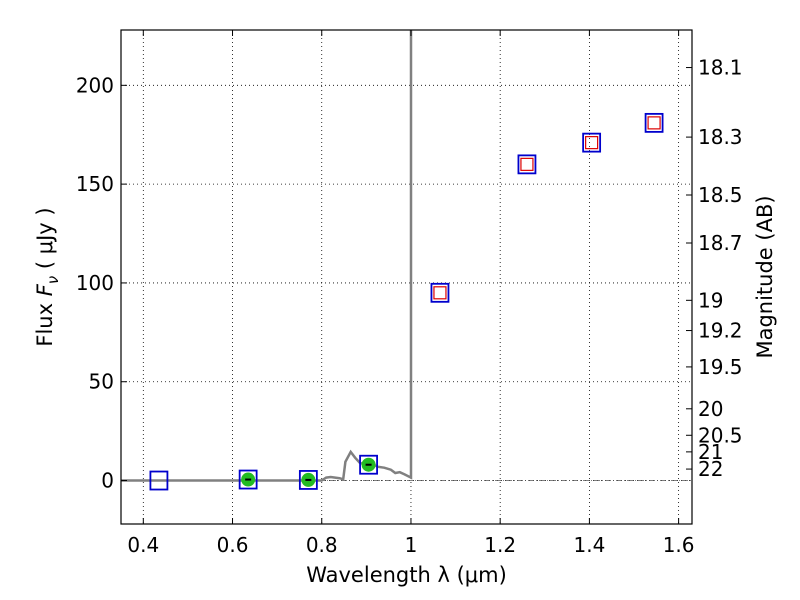 The width and height of the screenshot is (800, 600). Describe the element at coordinates (720, 331) in the screenshot. I see `y2-tick-label: 19.2` at that location.